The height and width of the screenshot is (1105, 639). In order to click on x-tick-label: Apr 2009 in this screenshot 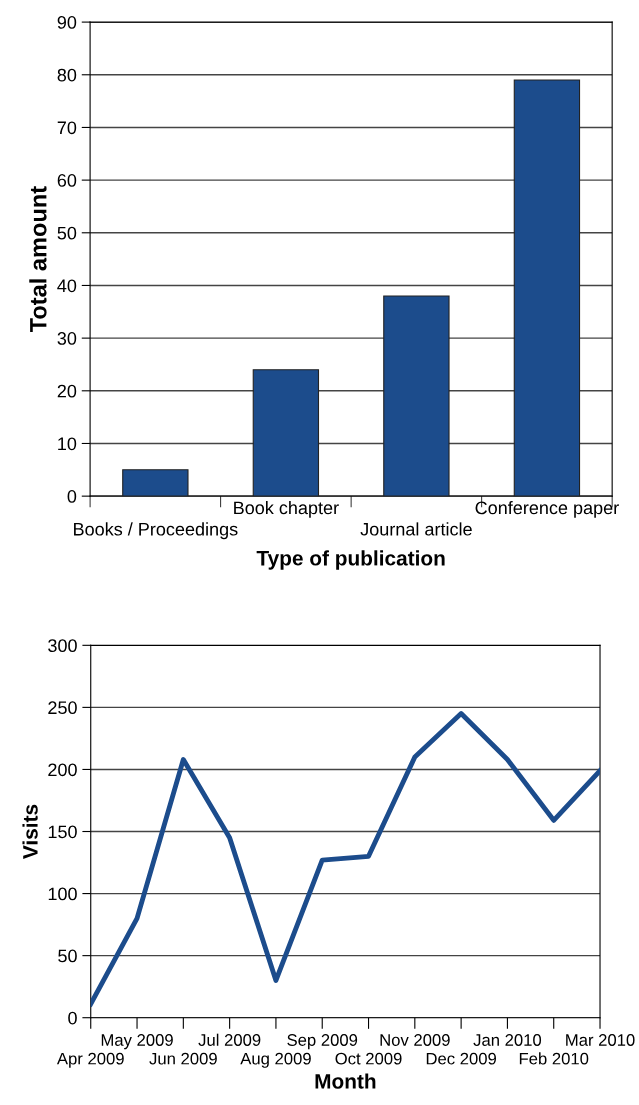, I will do `click(90, 1060)`.